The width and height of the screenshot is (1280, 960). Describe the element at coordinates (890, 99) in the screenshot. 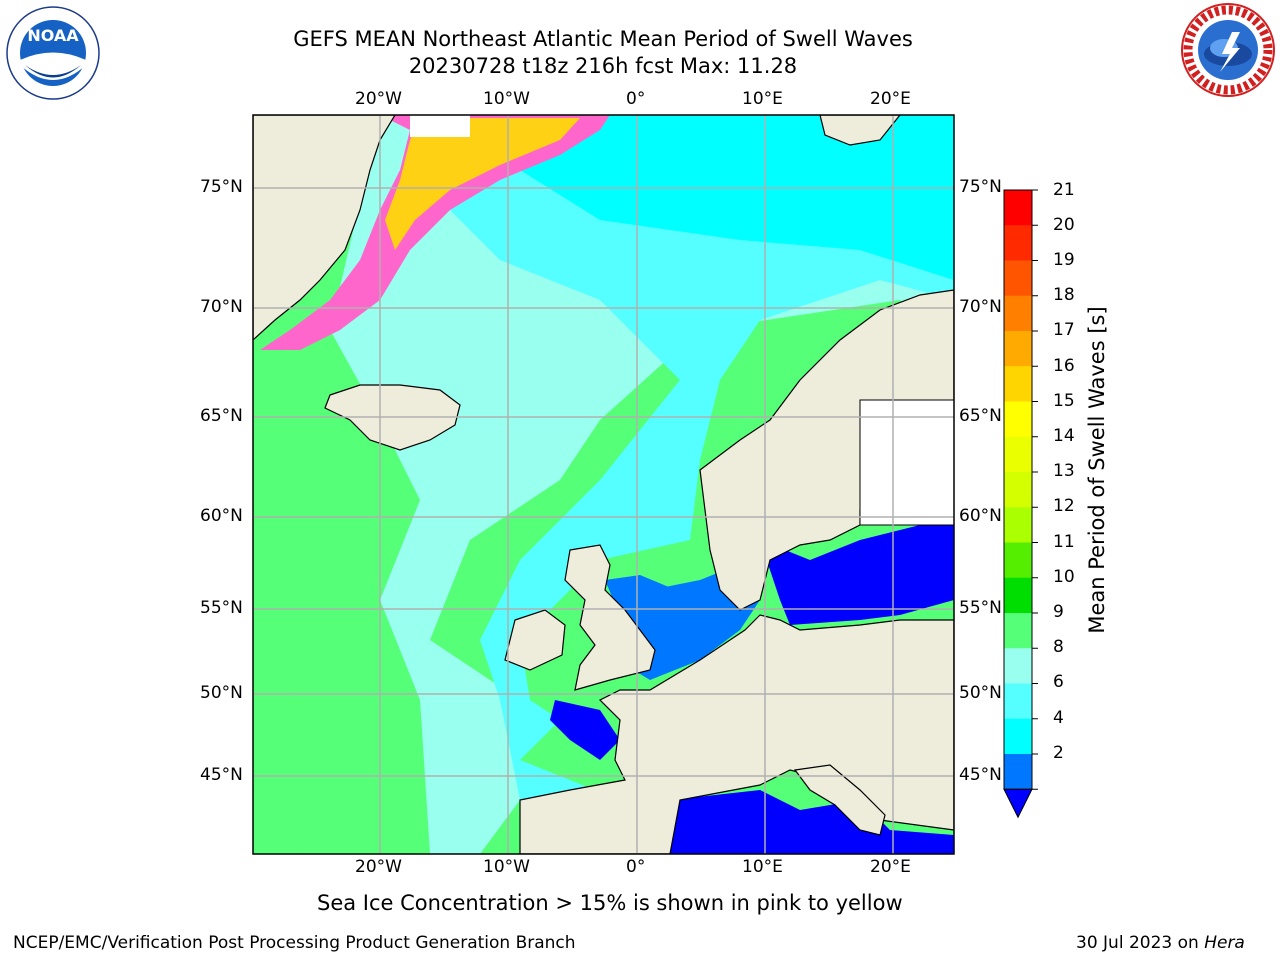

I see `lon-label-top-20e: 20°E` at that location.